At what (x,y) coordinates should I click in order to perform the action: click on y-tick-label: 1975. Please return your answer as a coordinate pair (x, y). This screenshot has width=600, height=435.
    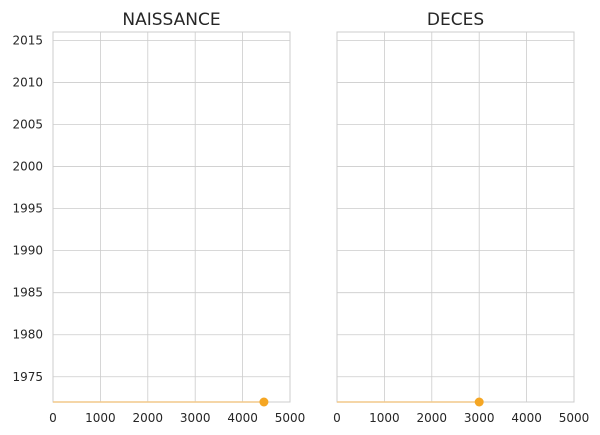
    Looking at the image, I should click on (27, 377).